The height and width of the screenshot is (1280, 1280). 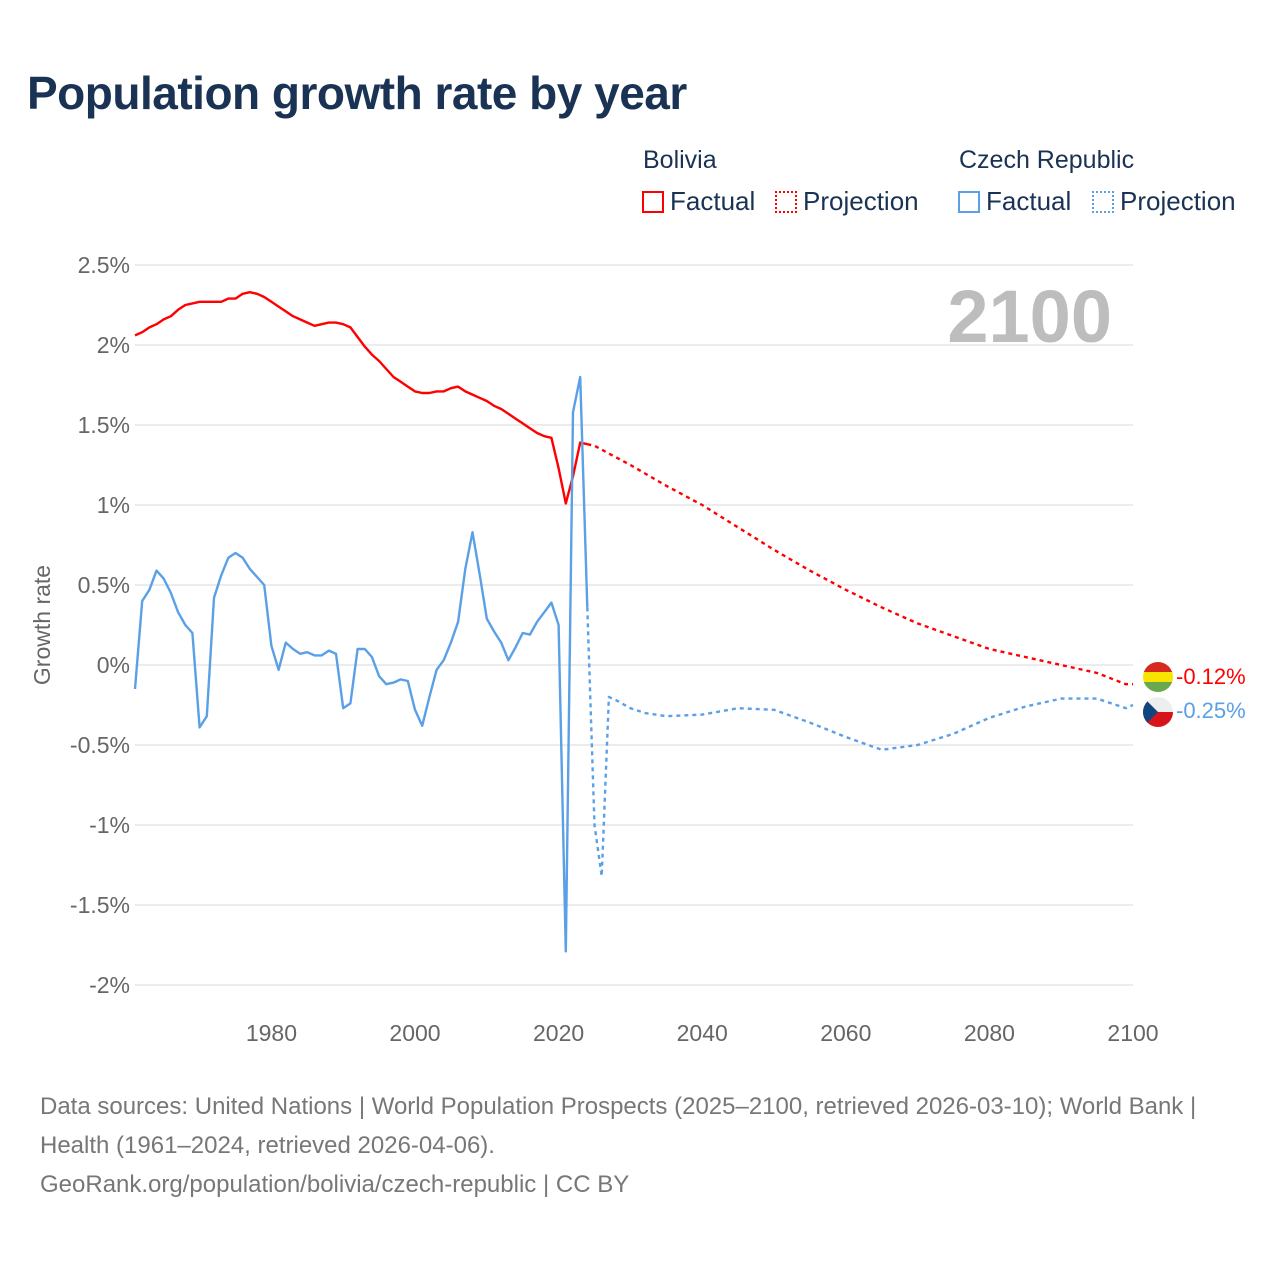 I want to click on year-label: 2100, so click(x=1029, y=316).